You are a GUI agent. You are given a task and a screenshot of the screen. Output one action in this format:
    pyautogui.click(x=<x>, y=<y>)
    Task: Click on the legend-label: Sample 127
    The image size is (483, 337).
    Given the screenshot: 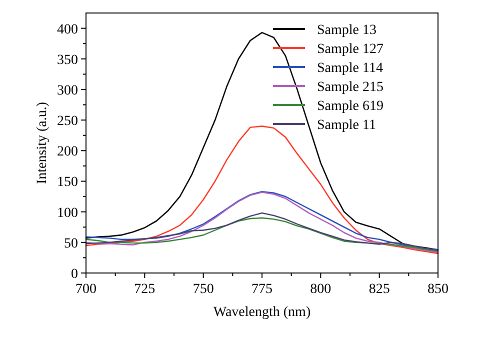 What is the action you would take?
    pyautogui.click(x=350, y=49)
    